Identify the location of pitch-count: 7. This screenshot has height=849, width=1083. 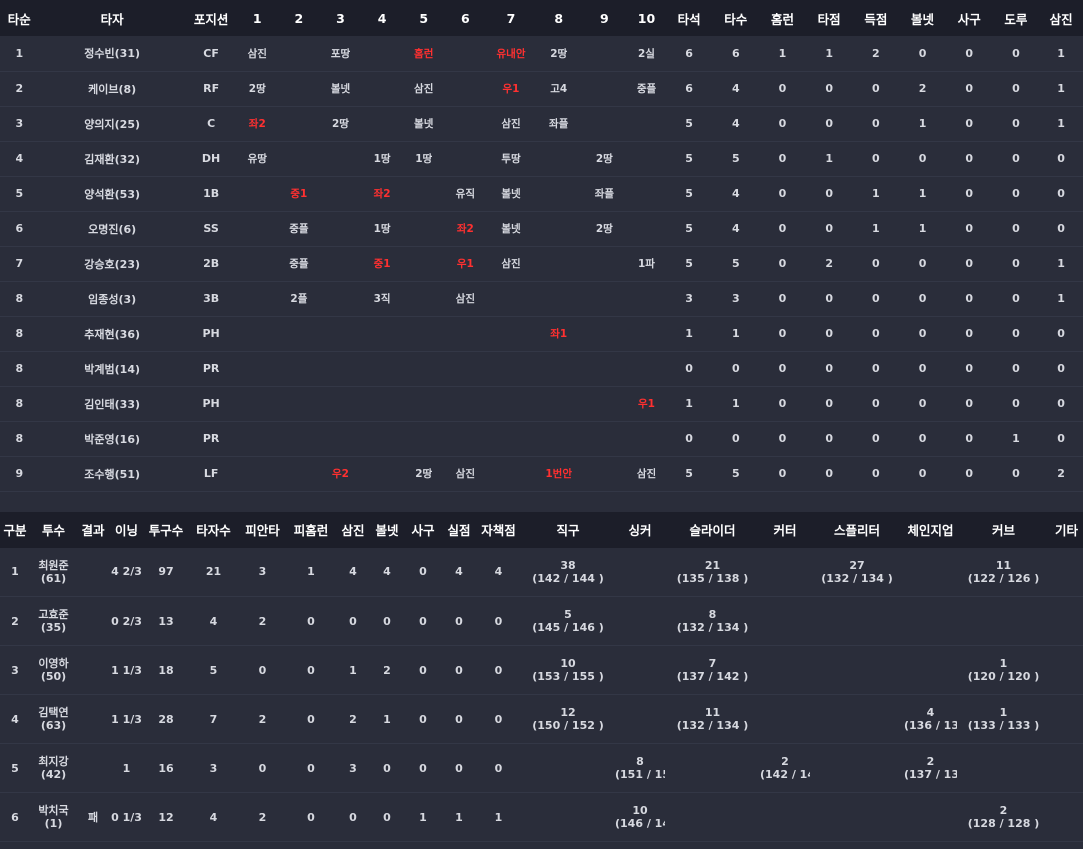
(712, 663).